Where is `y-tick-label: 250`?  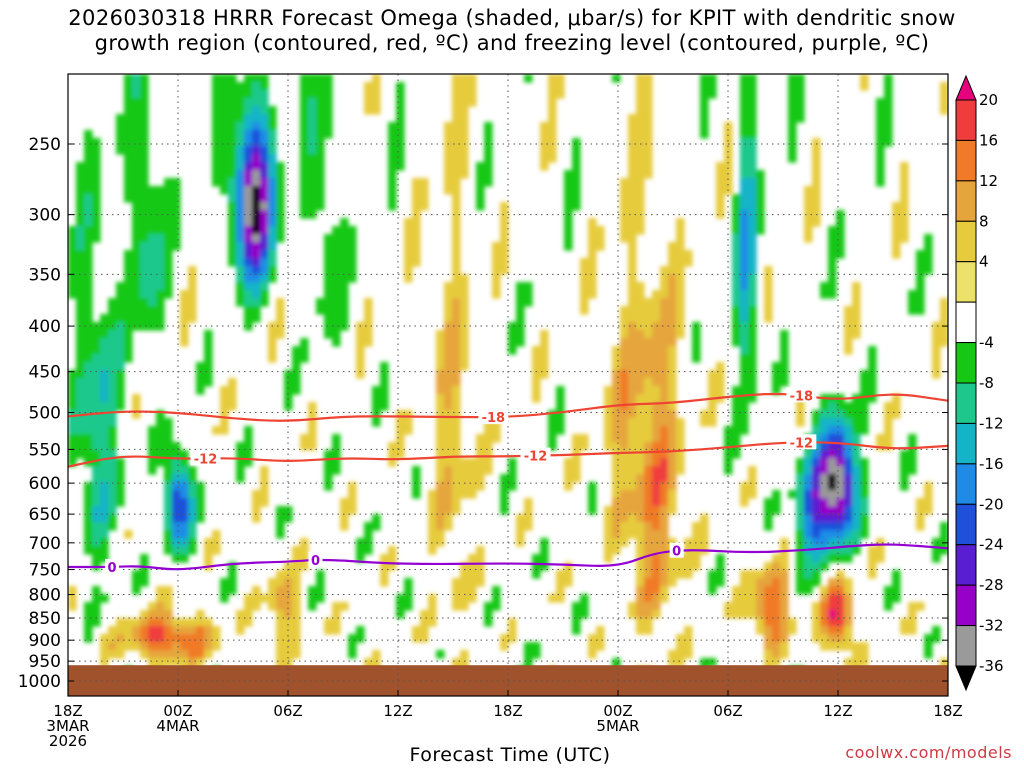 y-tick-label: 250 is located at coordinates (45, 145).